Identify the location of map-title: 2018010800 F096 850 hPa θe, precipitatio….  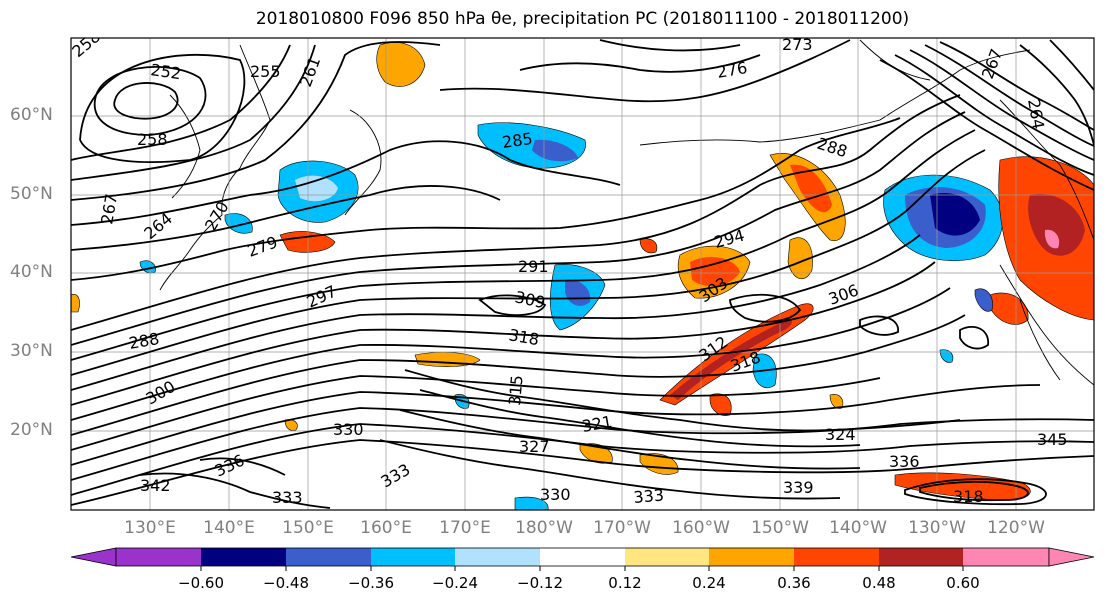
(582, 19).